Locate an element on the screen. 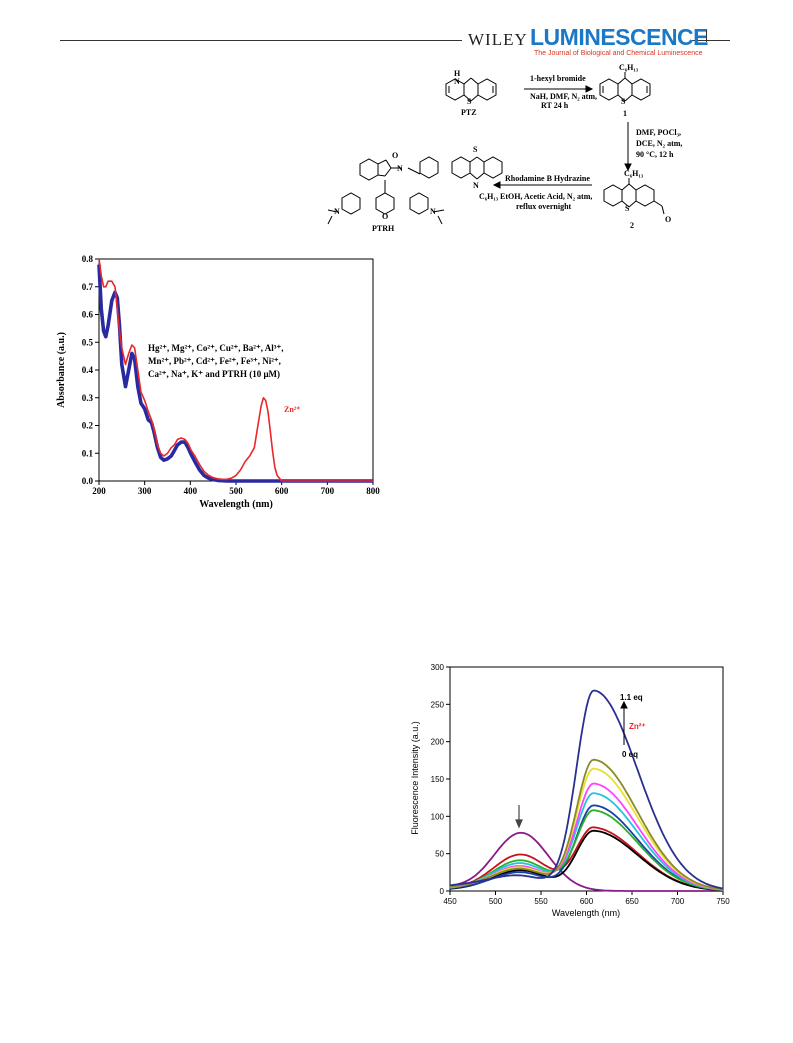 The height and width of the screenshot is (1043, 793). ptrh-structure is located at coordinates (415, 190).